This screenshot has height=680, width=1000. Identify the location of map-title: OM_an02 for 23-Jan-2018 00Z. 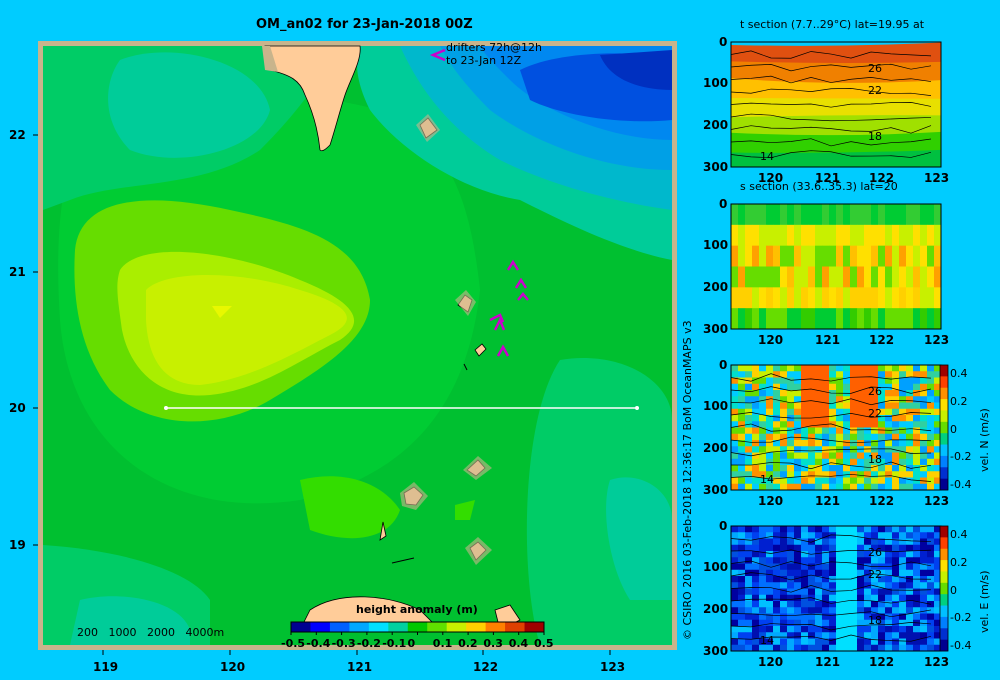
(364, 24).